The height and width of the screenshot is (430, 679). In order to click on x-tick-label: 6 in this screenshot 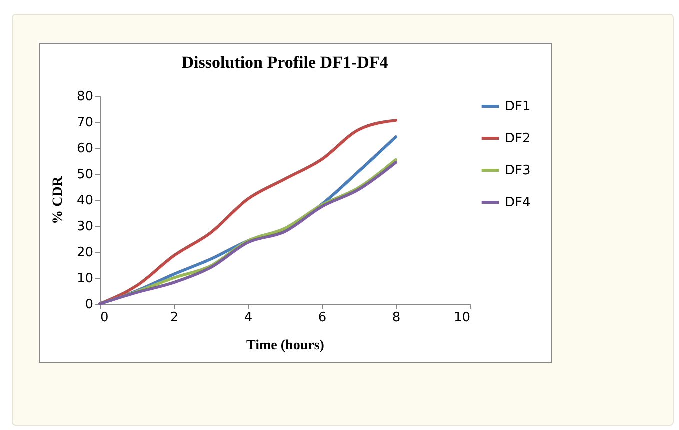, I will do `click(322, 318)`.